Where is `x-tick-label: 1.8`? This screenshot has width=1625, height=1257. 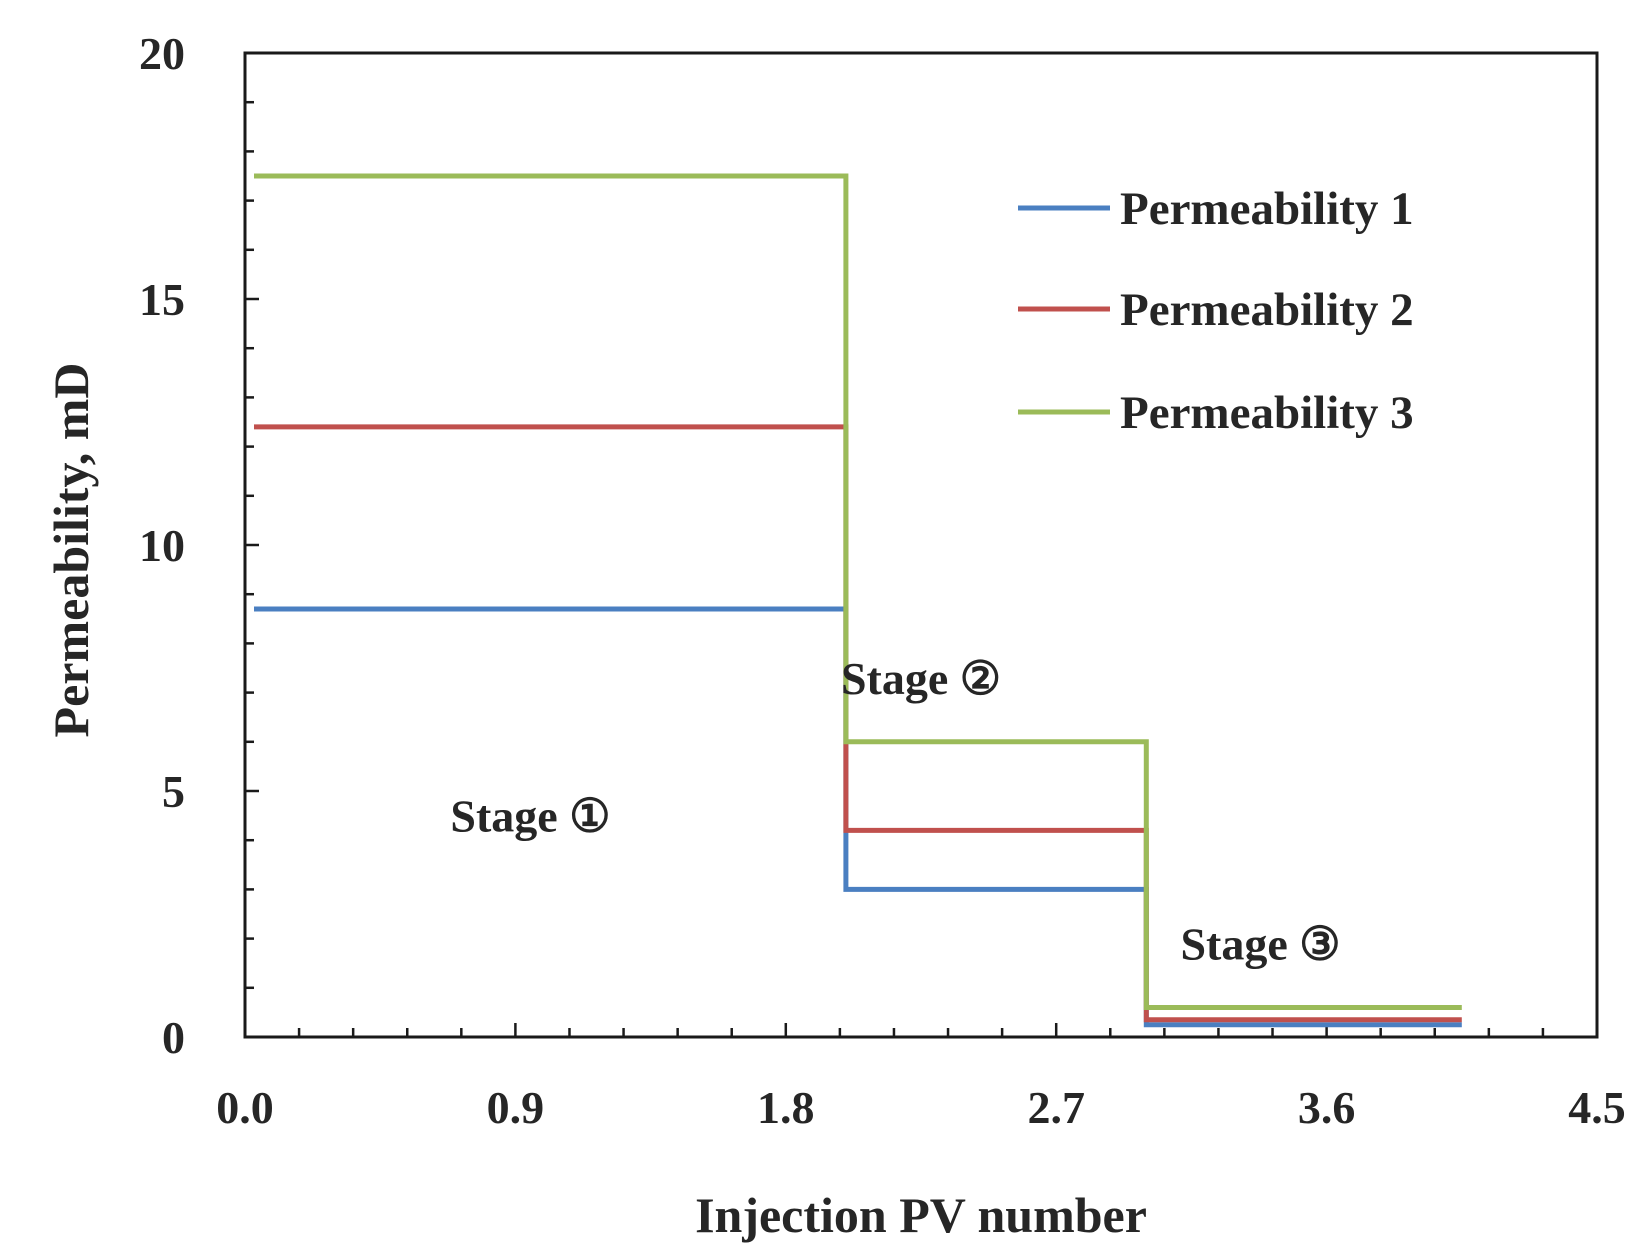
x-tick-label: 1.8 is located at coordinates (786, 1107).